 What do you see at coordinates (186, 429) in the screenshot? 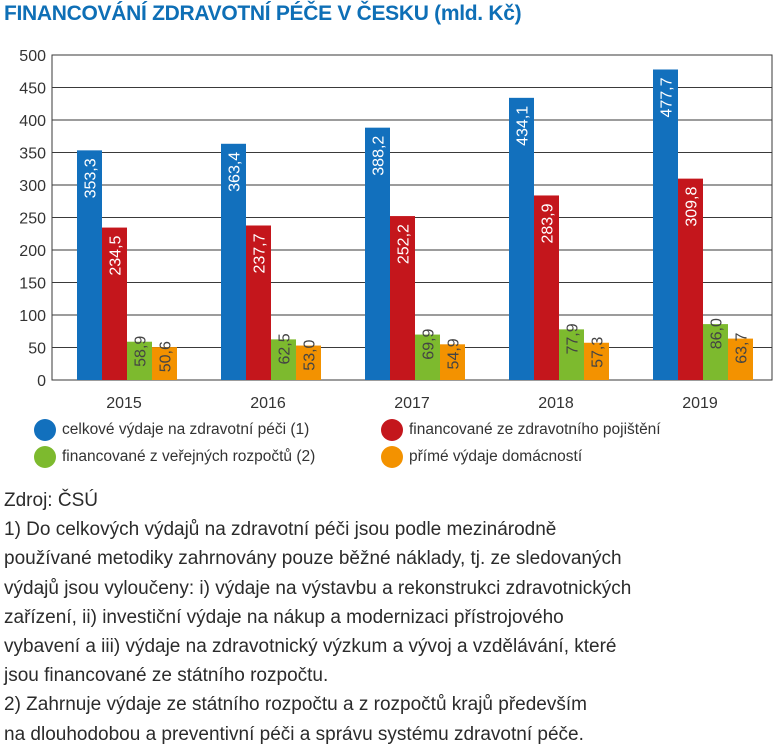
I see `legend-label: celkové výdaje na zdravotní péči (1)` at bounding box center [186, 429].